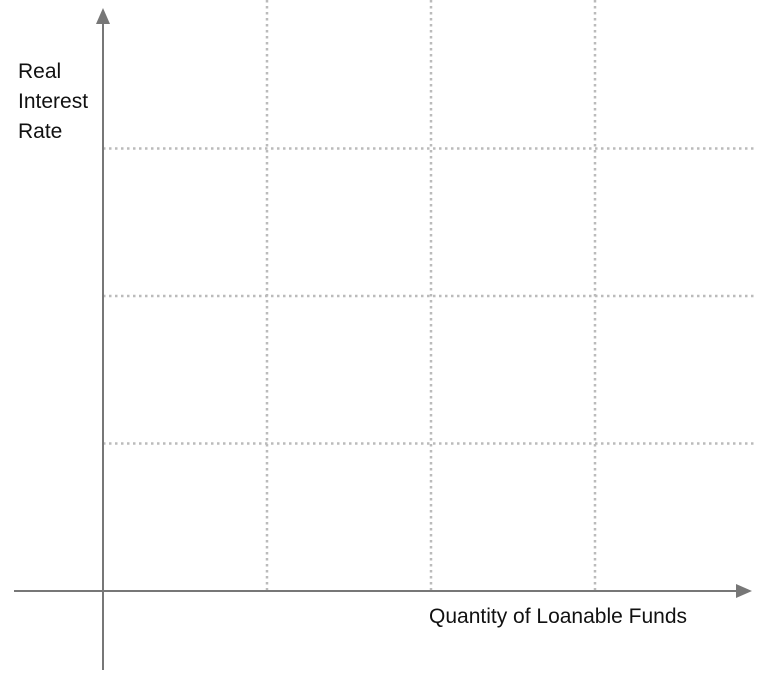 The image size is (771, 680). Describe the element at coordinates (558, 616) in the screenshot. I see `x-axis-label: Quantity of Loanable Funds` at that location.